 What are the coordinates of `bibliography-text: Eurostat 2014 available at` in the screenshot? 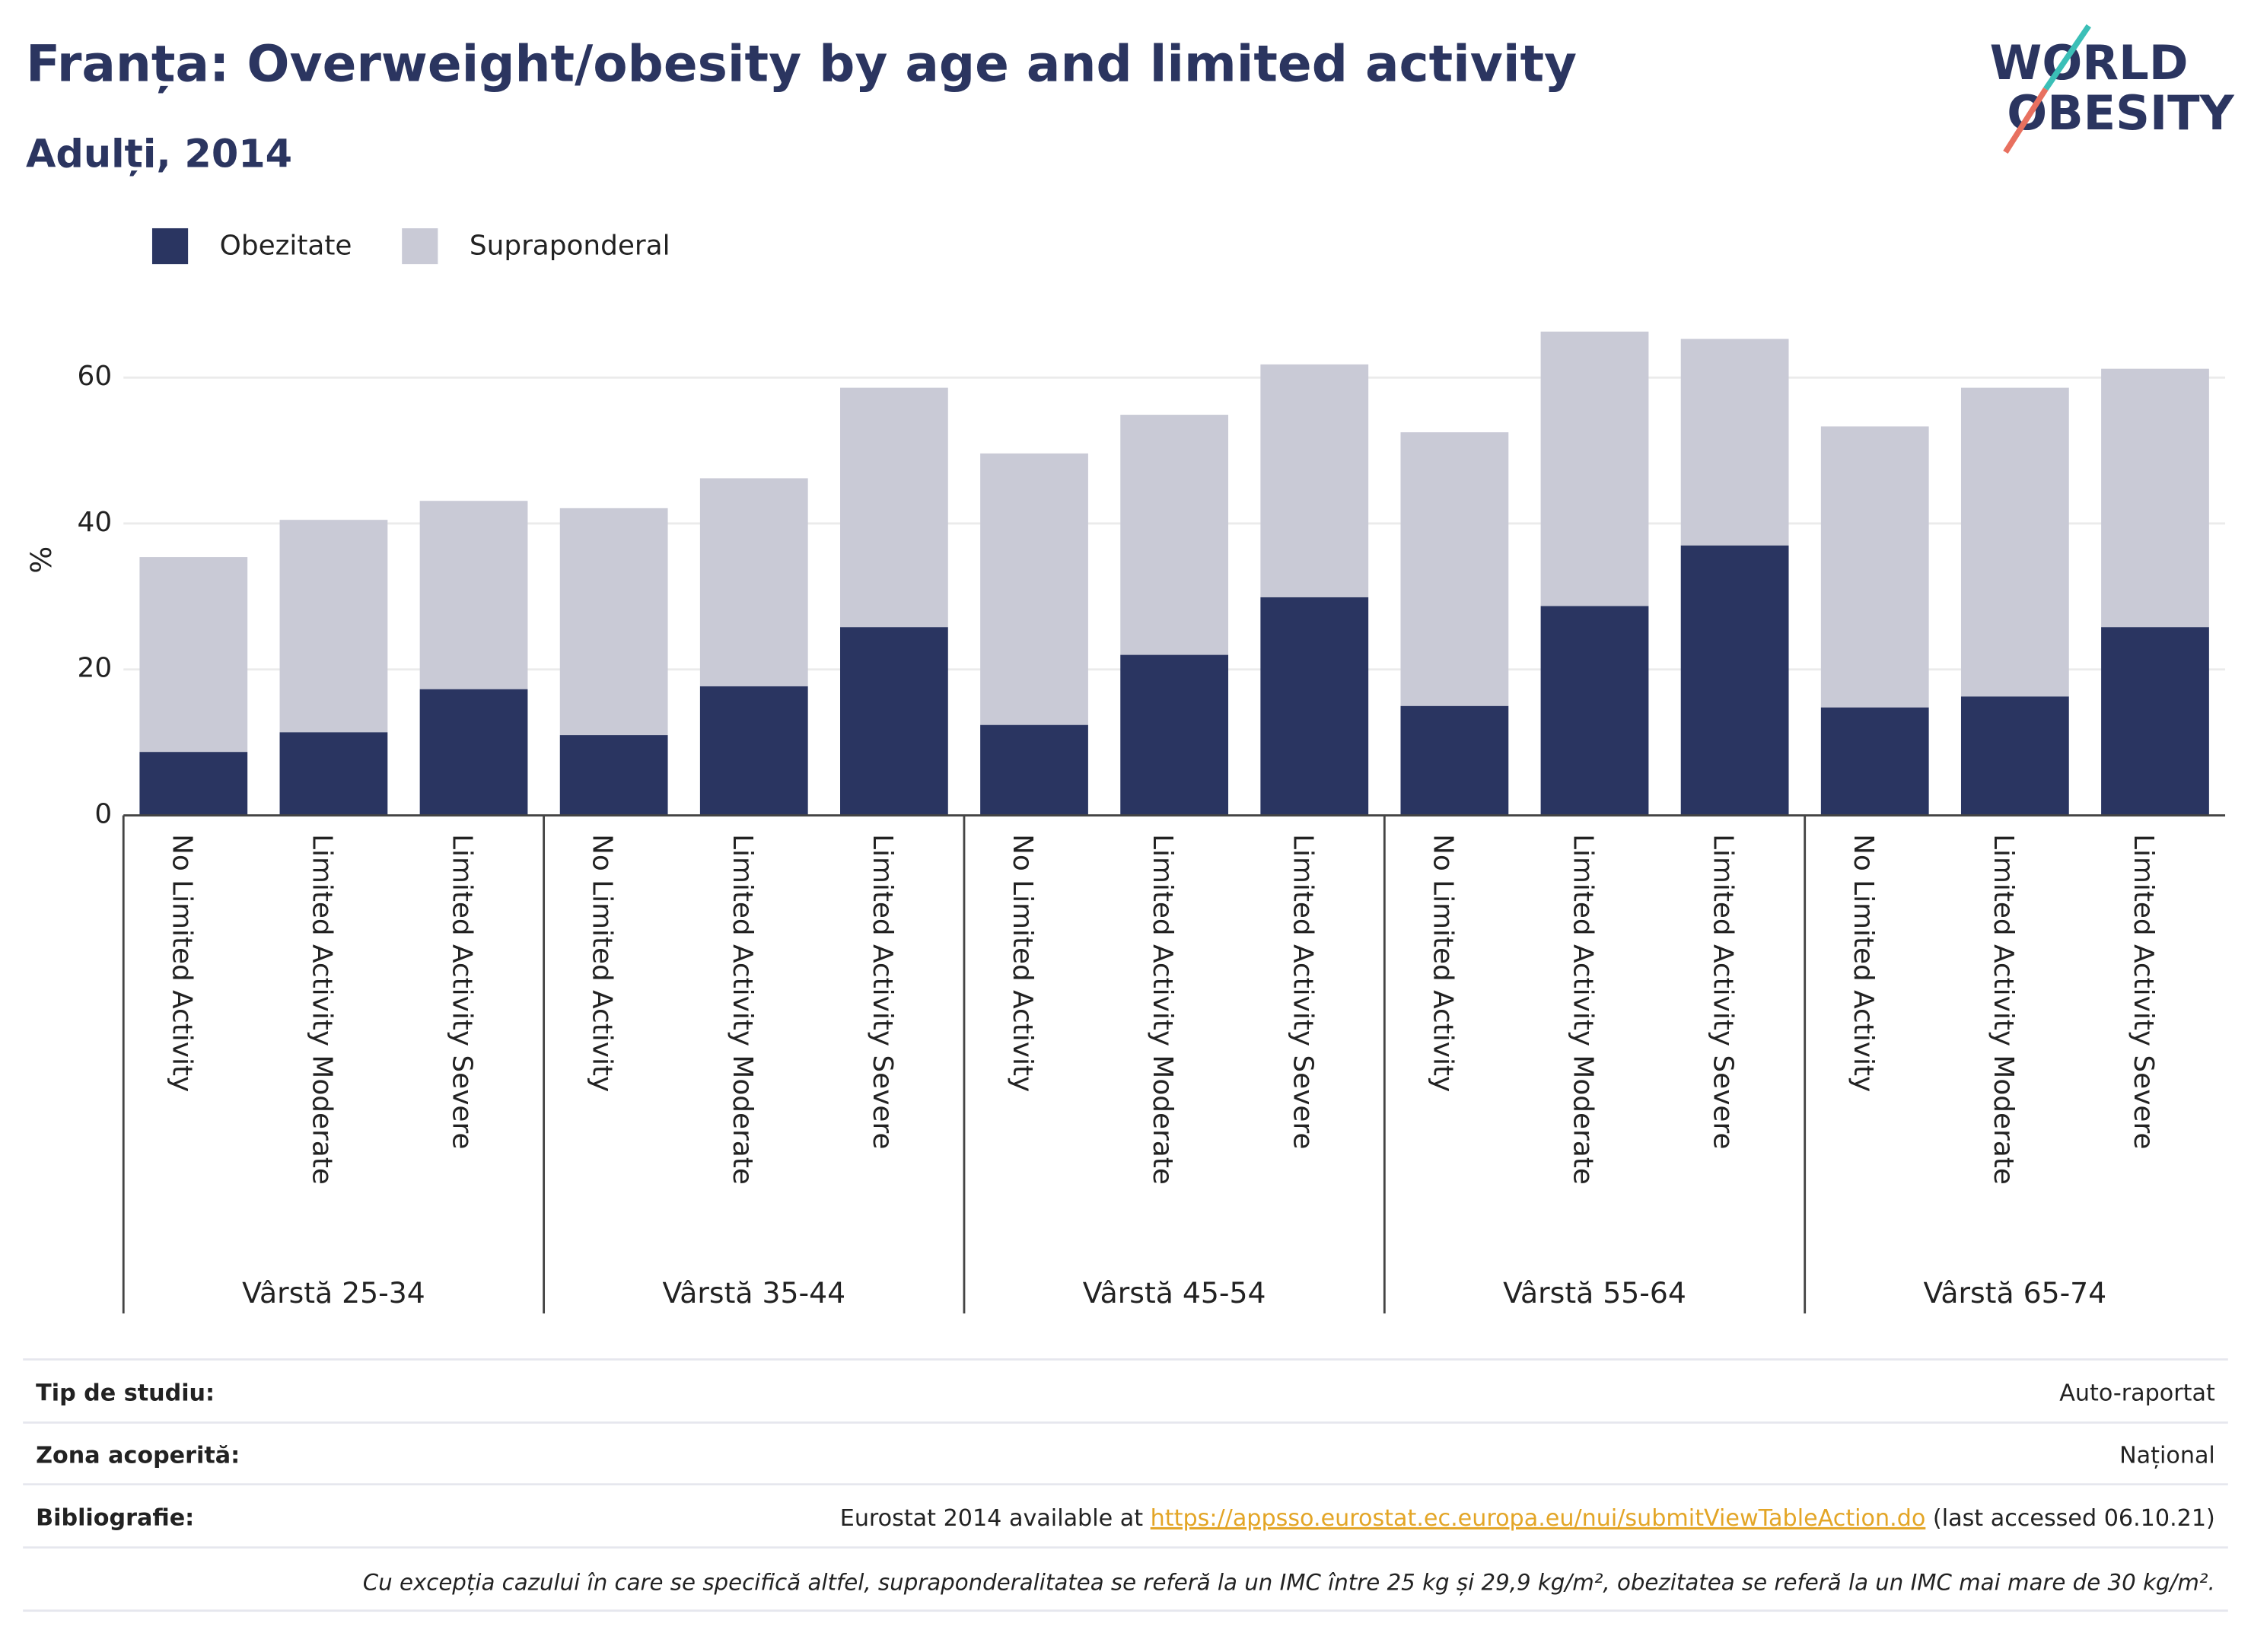 It's located at (995, 1517).